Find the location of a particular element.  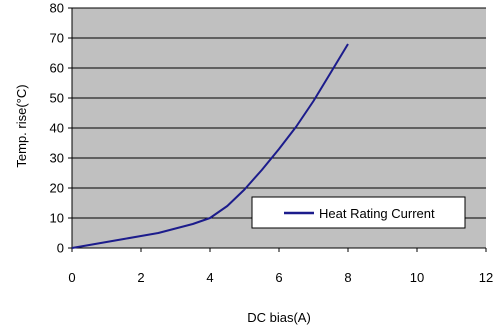

legend: Heat Rating Current is located at coordinates (358, 212).